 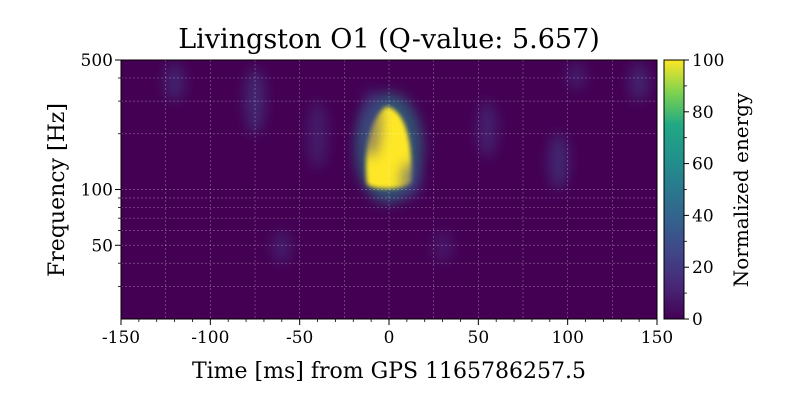 What do you see at coordinates (389, 338) in the screenshot?
I see `x-tick-label: 0` at bounding box center [389, 338].